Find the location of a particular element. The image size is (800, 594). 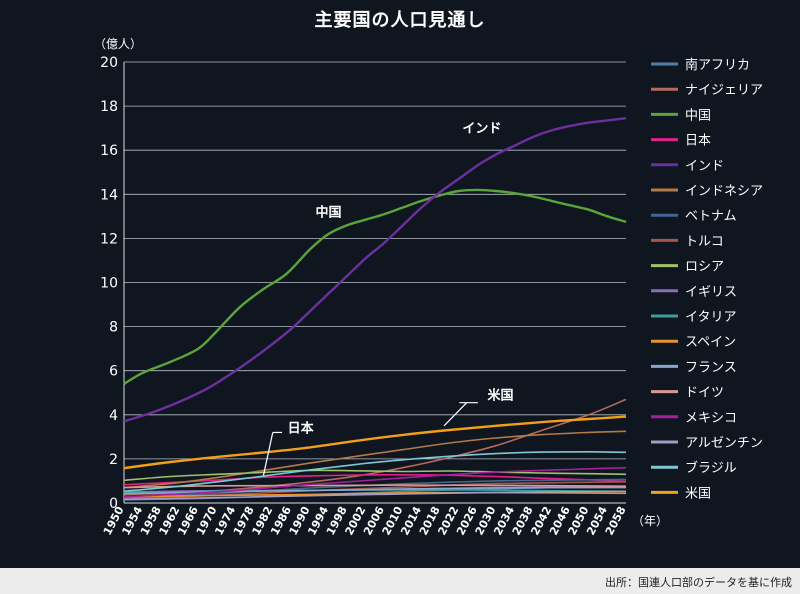

annotation-label: 中国 is located at coordinates (329, 212).